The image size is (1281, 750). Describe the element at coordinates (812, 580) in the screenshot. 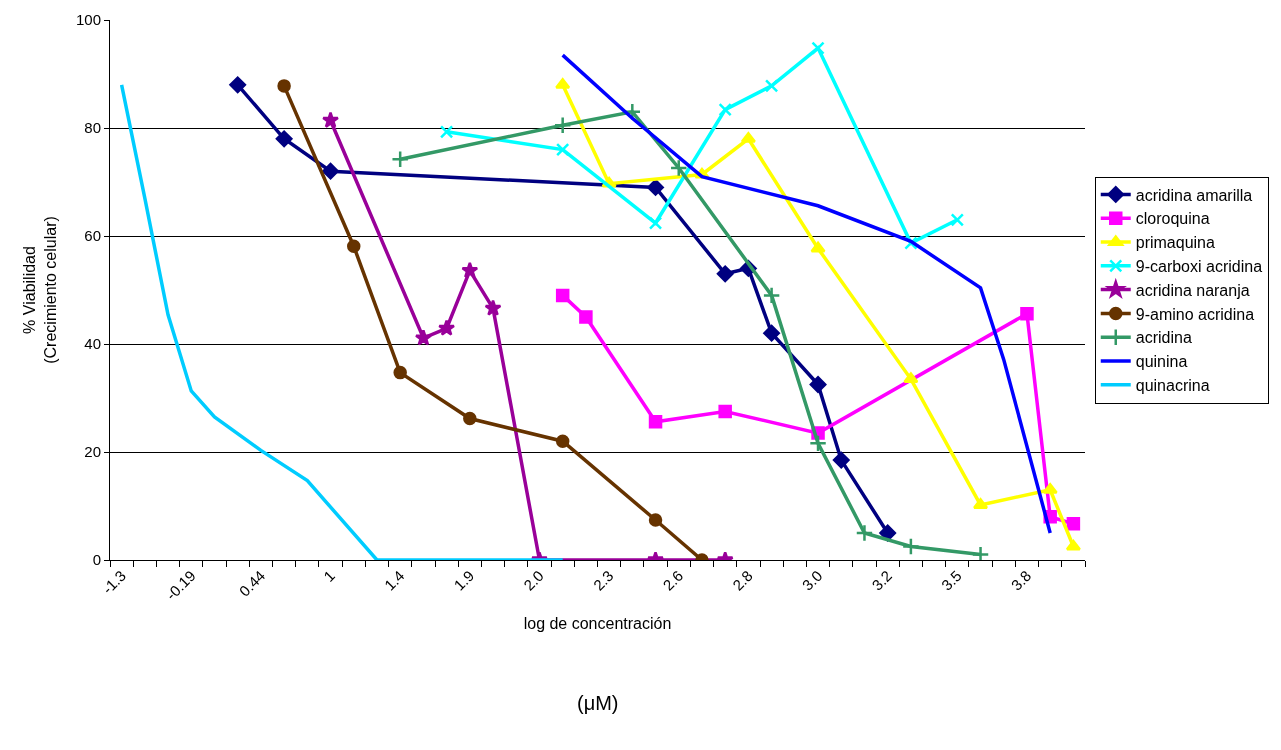

I see `x-tick-label: 3.0` at that location.